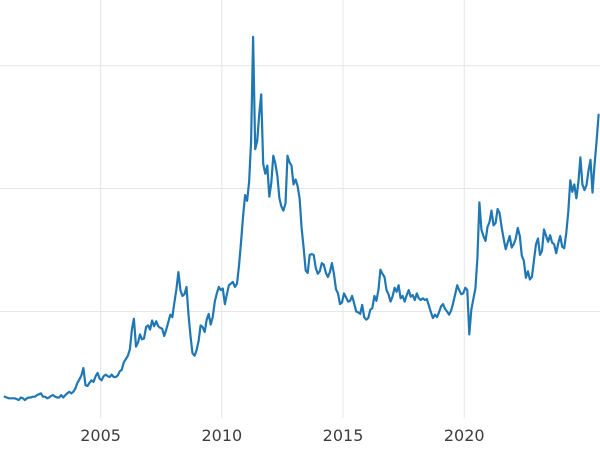  What do you see at coordinates (343, 435) in the screenshot?
I see `x-tick-label: 2015` at bounding box center [343, 435].